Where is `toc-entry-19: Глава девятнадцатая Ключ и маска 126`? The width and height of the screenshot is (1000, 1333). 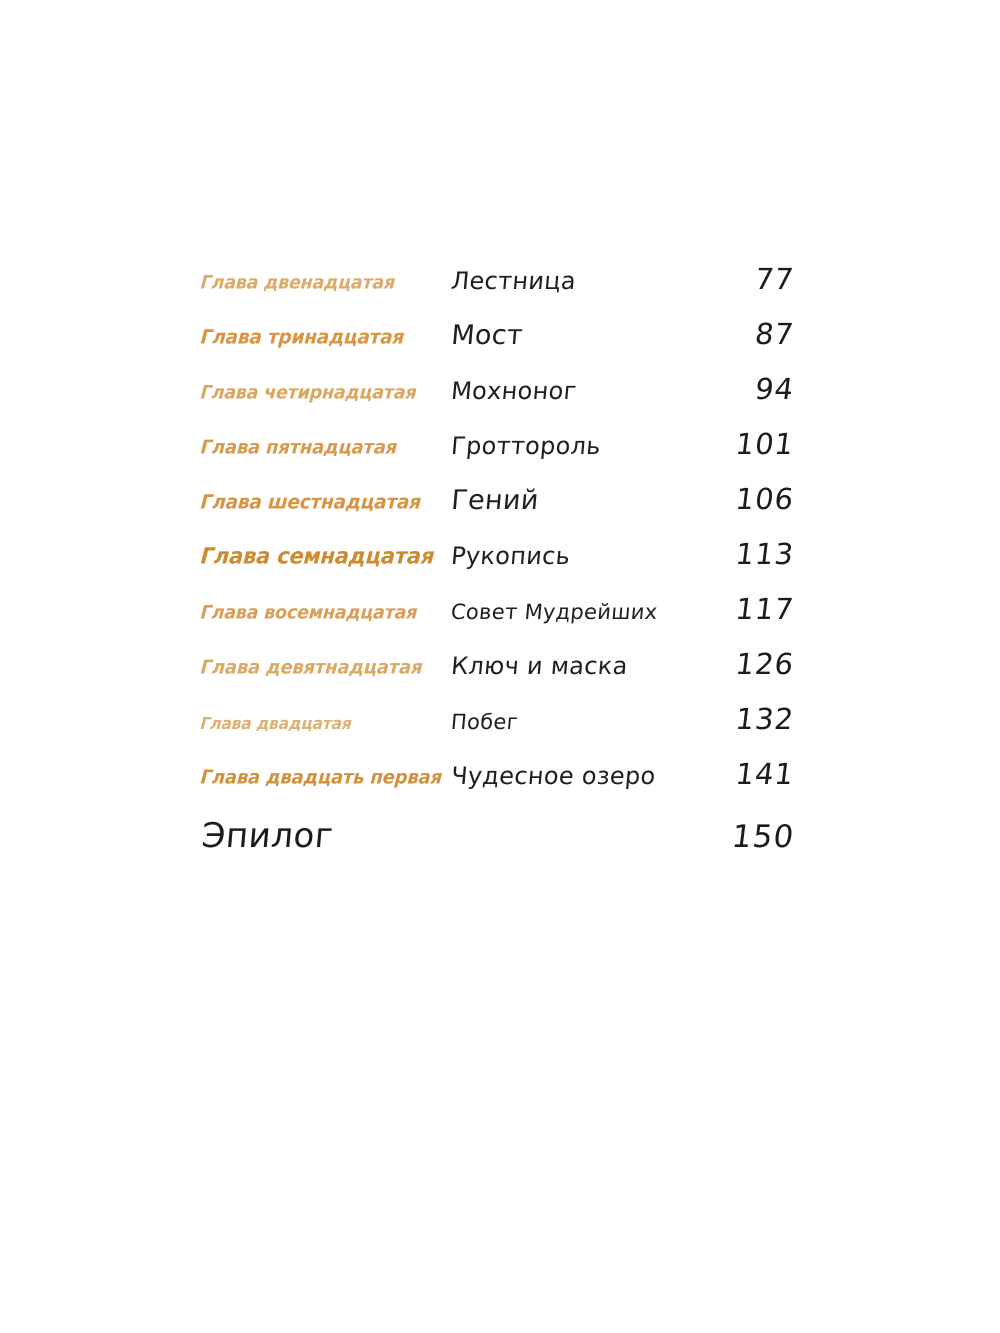
toc-entry-19: Глава девятнадцатая Ключ и маска 126 is located at coordinates (498, 674).